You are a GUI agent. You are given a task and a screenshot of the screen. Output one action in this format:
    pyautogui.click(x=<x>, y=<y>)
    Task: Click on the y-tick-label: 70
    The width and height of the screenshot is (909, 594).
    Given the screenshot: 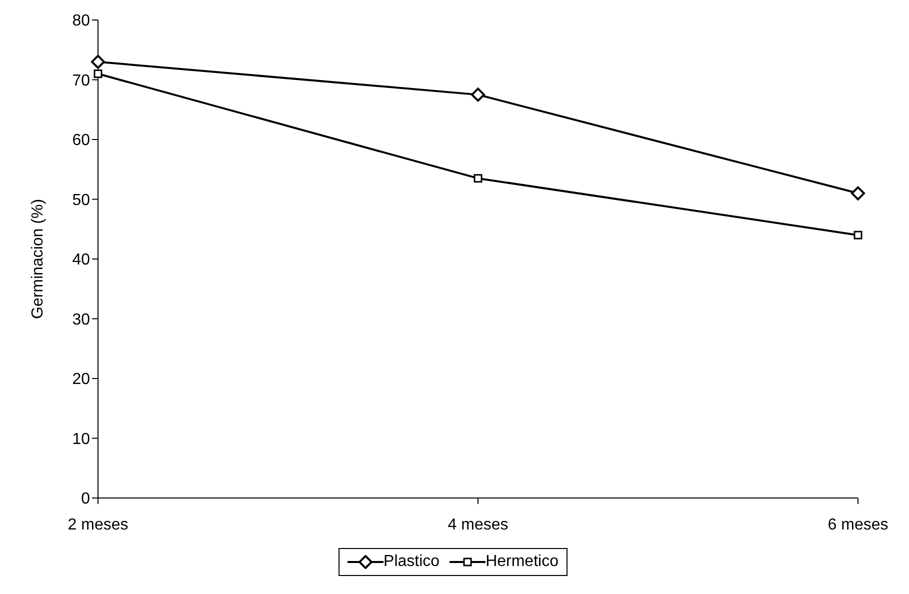 What is the action you would take?
    pyautogui.click(x=81, y=81)
    